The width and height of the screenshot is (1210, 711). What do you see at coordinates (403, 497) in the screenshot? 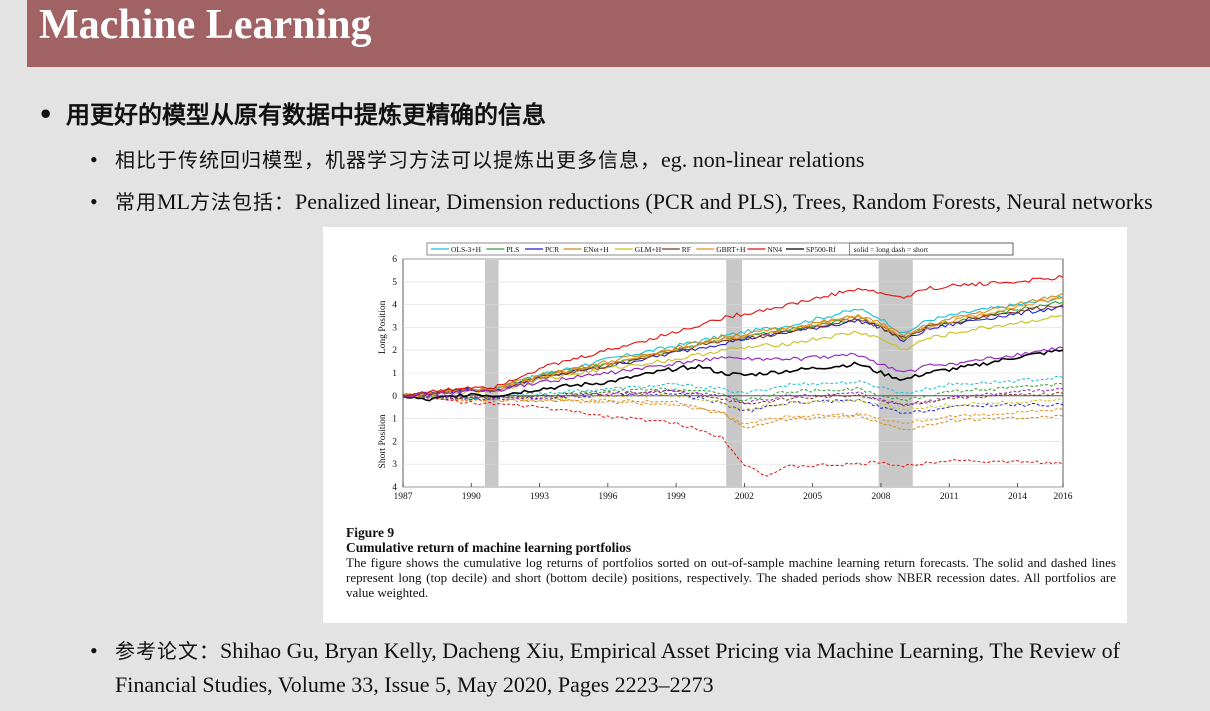
I see `x-tick-label: 1987` at bounding box center [403, 497].